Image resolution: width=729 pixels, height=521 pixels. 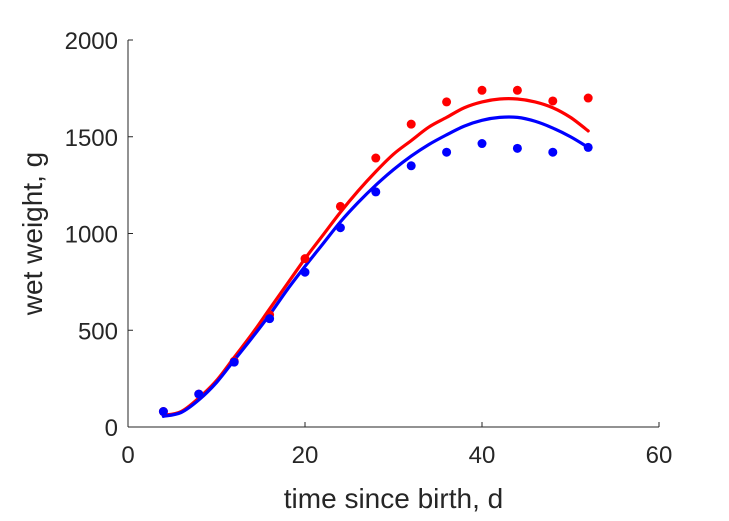 What do you see at coordinates (659, 455) in the screenshot?
I see `x-tick-label: 60` at bounding box center [659, 455].